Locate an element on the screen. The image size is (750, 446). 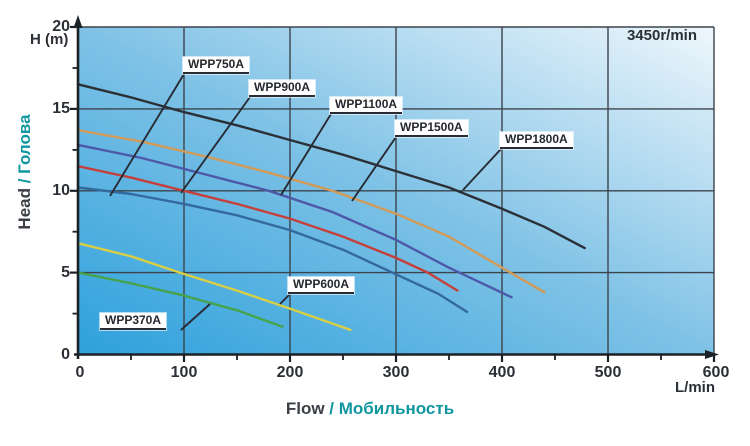
x-axis-title: Flow / Мобильность is located at coordinates (370, 409).